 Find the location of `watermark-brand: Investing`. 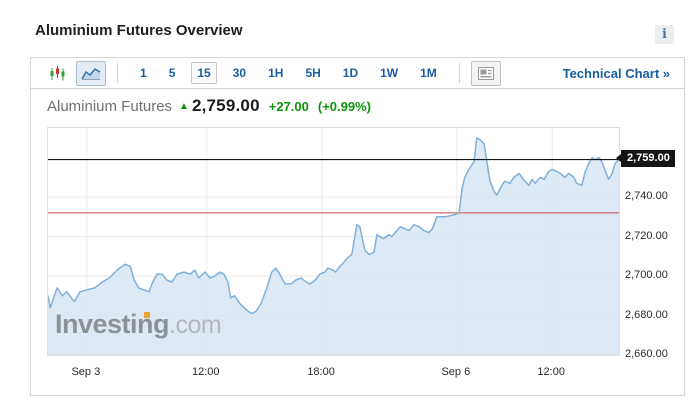

watermark-brand: Investing is located at coordinates (112, 324).